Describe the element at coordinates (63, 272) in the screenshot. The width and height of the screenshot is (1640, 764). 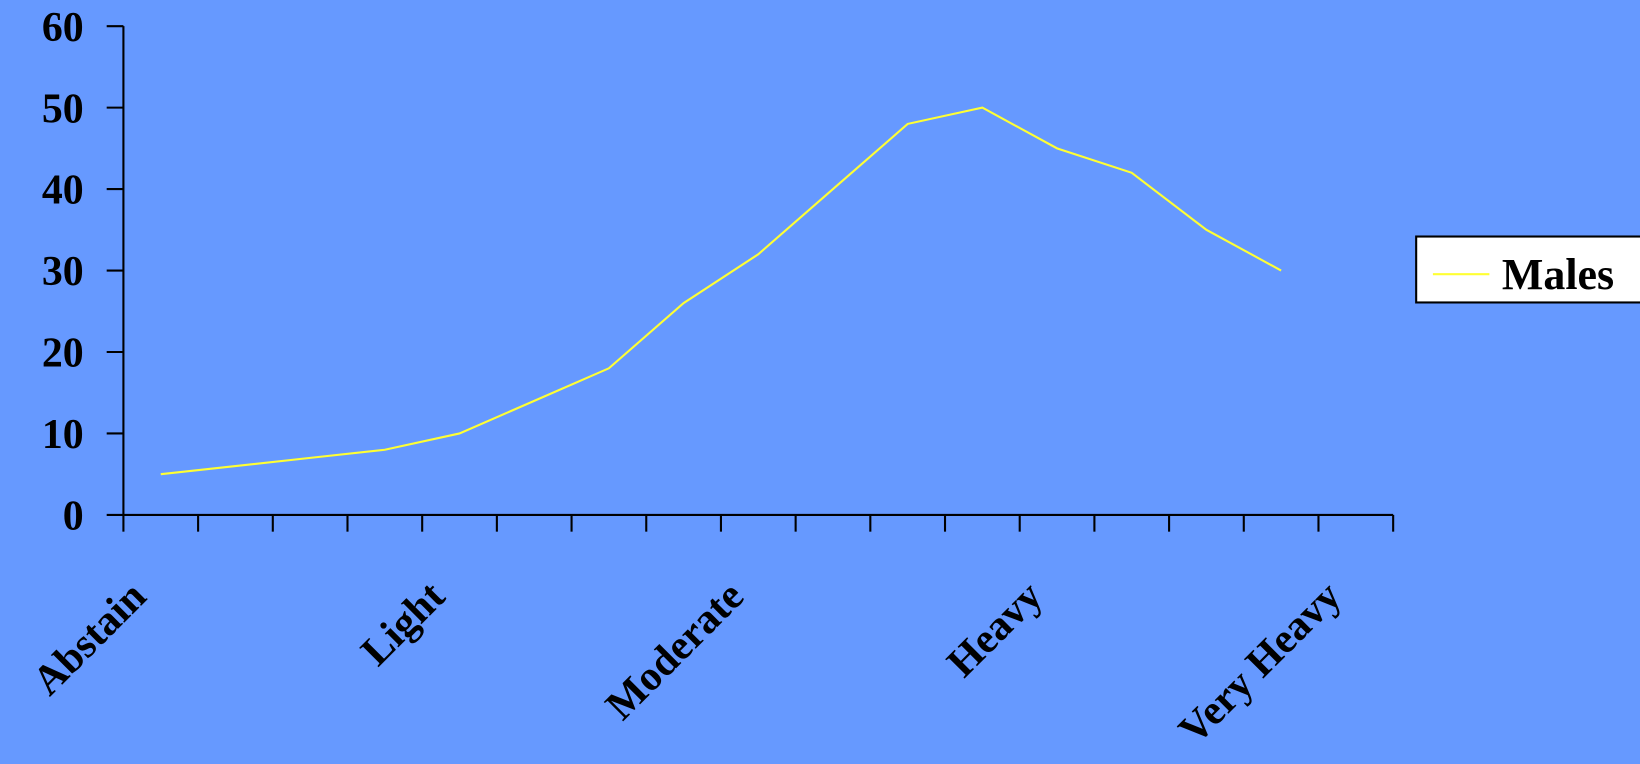
I see `y-tick-label: 30` at that location.